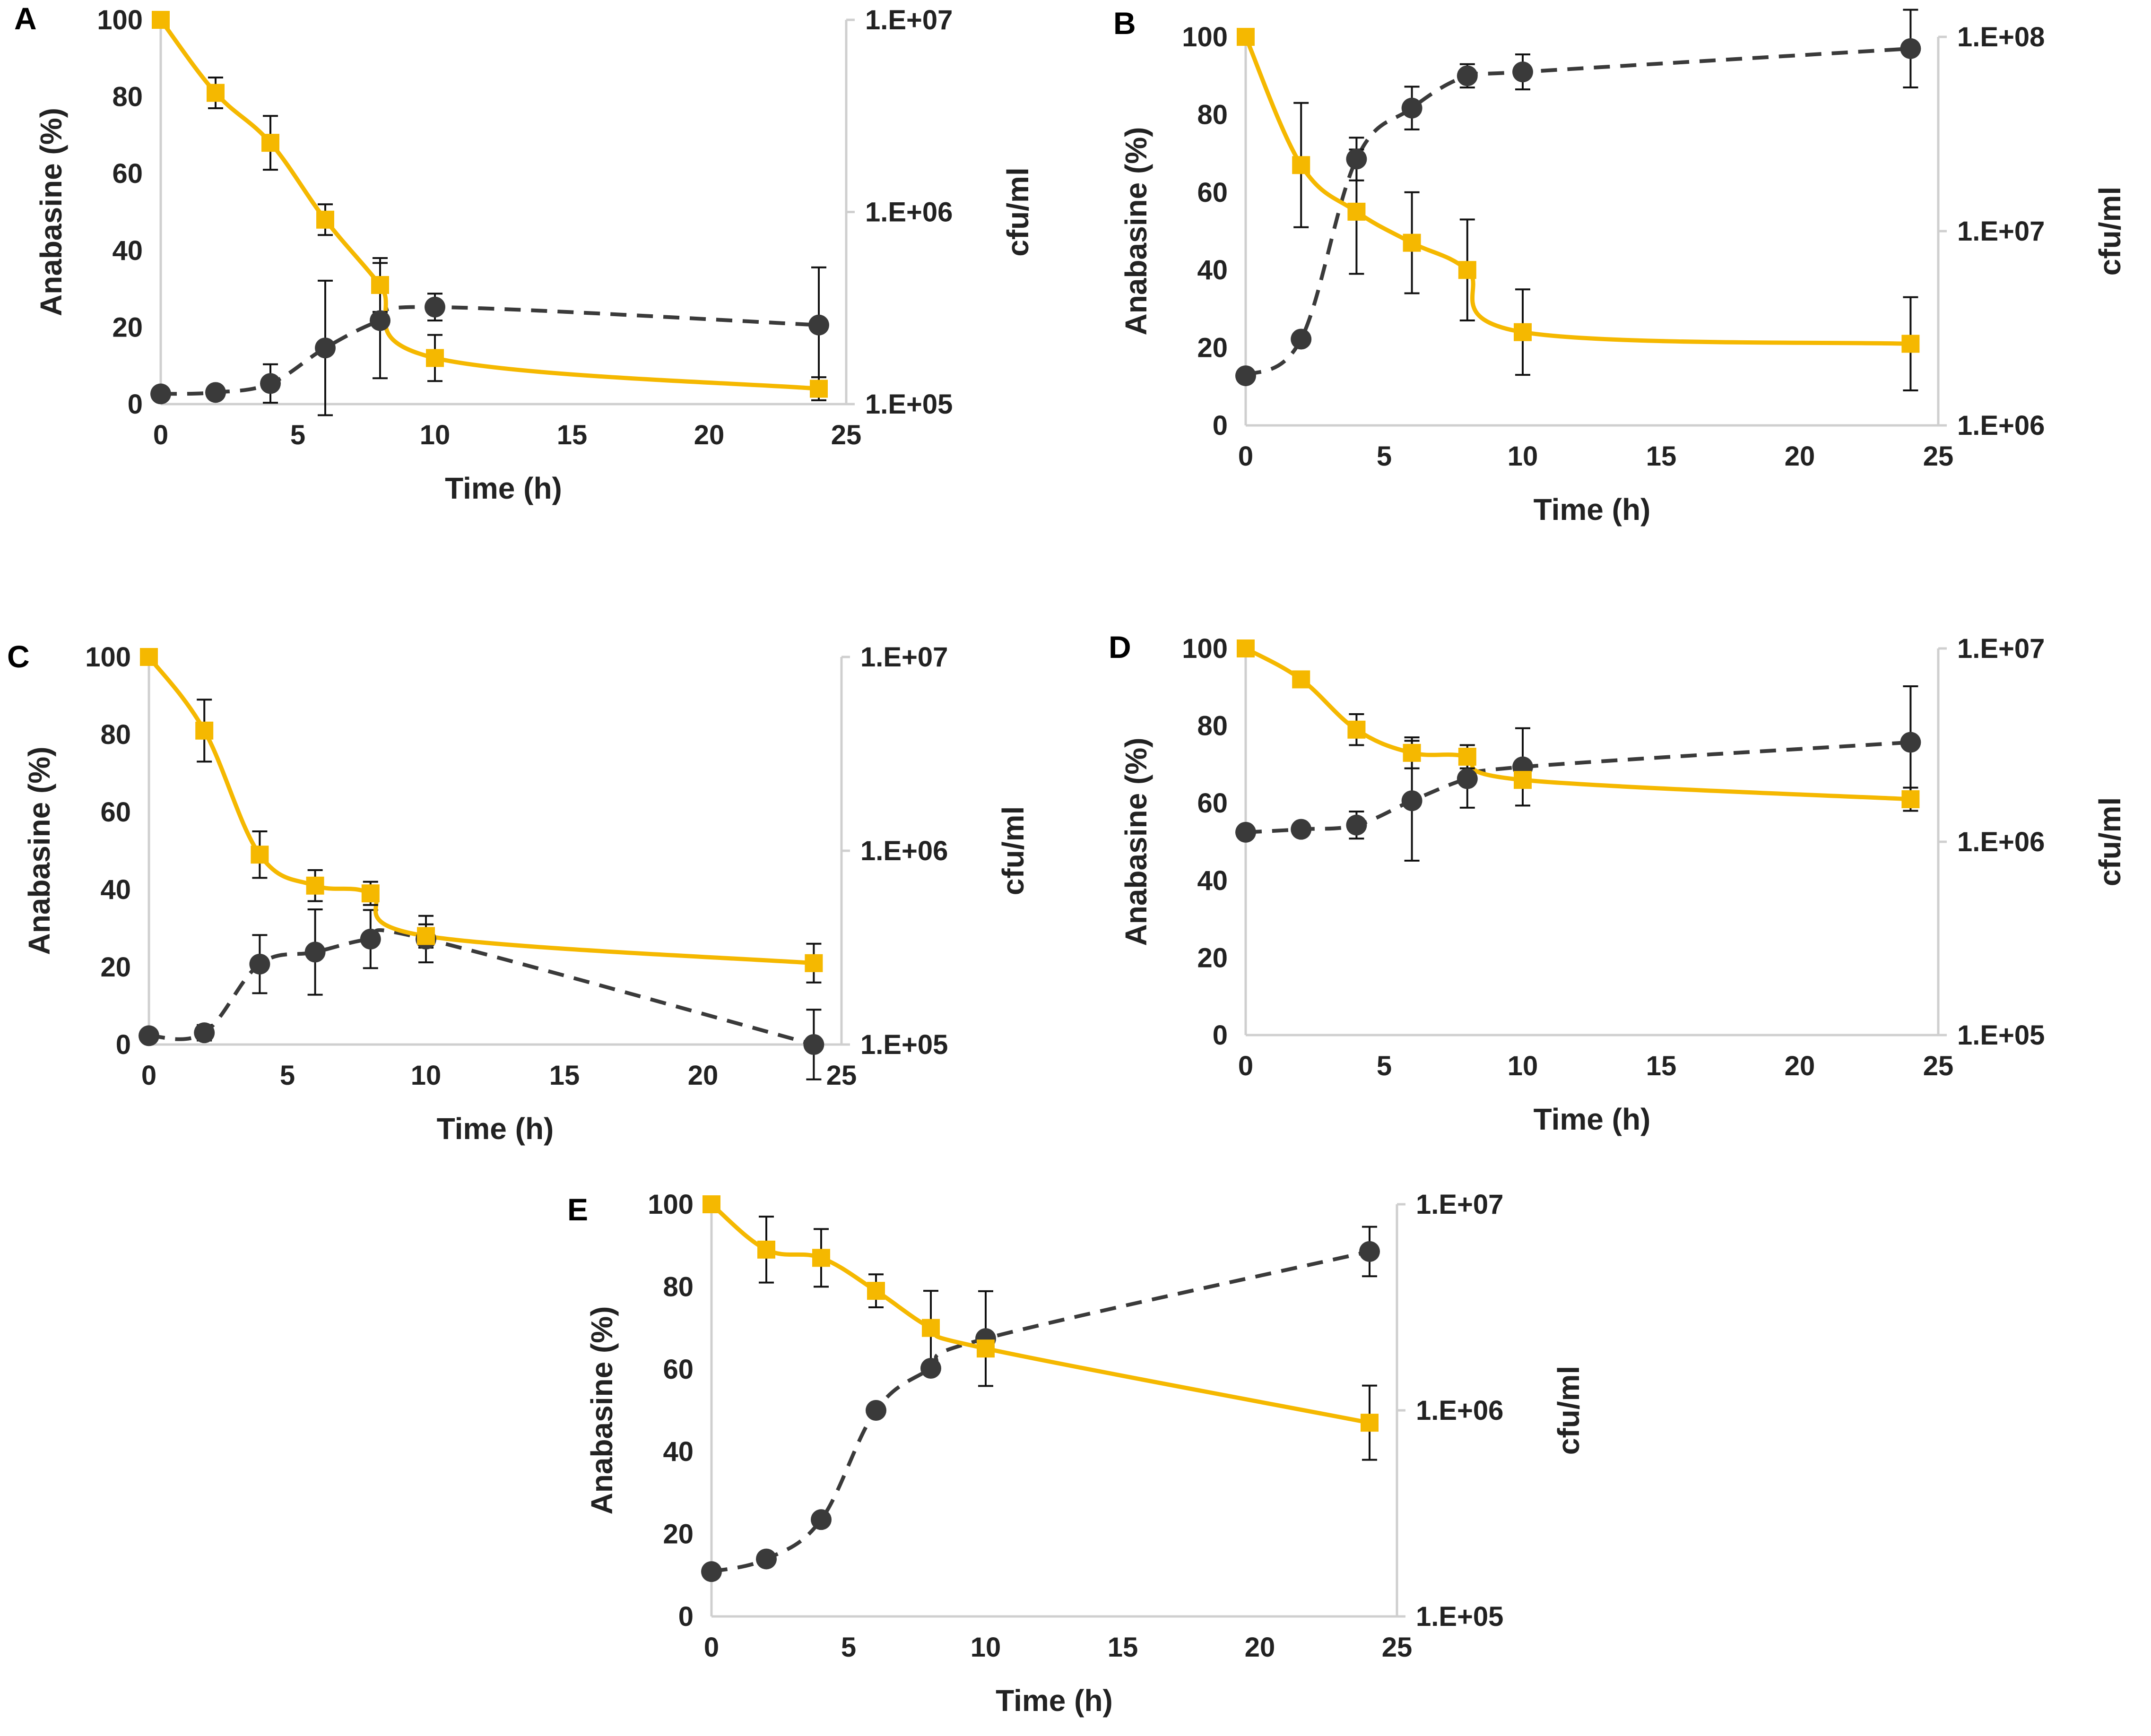  What do you see at coordinates (577, 1209) in the screenshot?
I see `panel-letter: E` at bounding box center [577, 1209].